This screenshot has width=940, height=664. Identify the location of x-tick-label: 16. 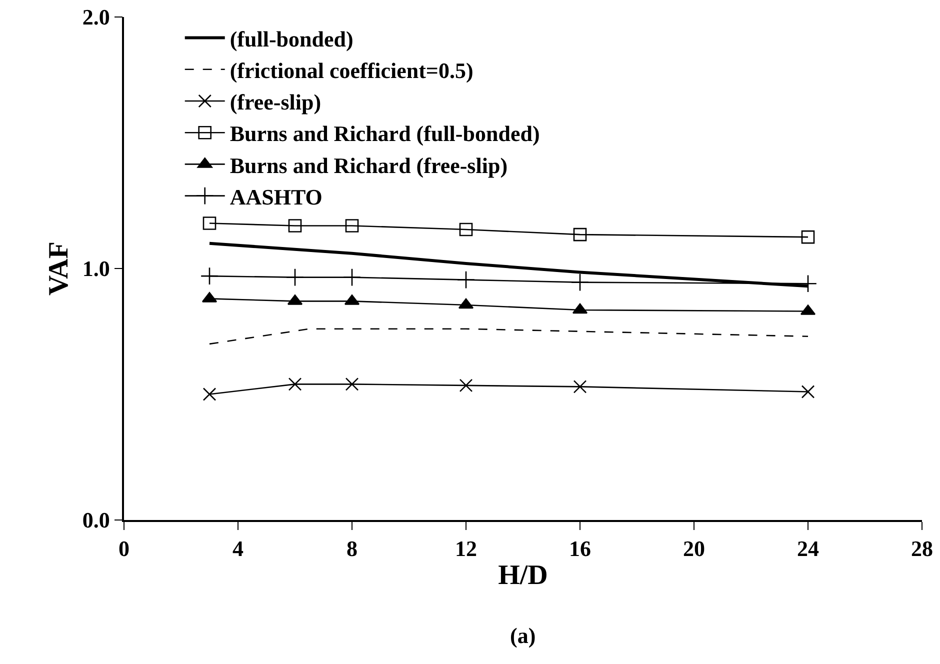
(580, 549).